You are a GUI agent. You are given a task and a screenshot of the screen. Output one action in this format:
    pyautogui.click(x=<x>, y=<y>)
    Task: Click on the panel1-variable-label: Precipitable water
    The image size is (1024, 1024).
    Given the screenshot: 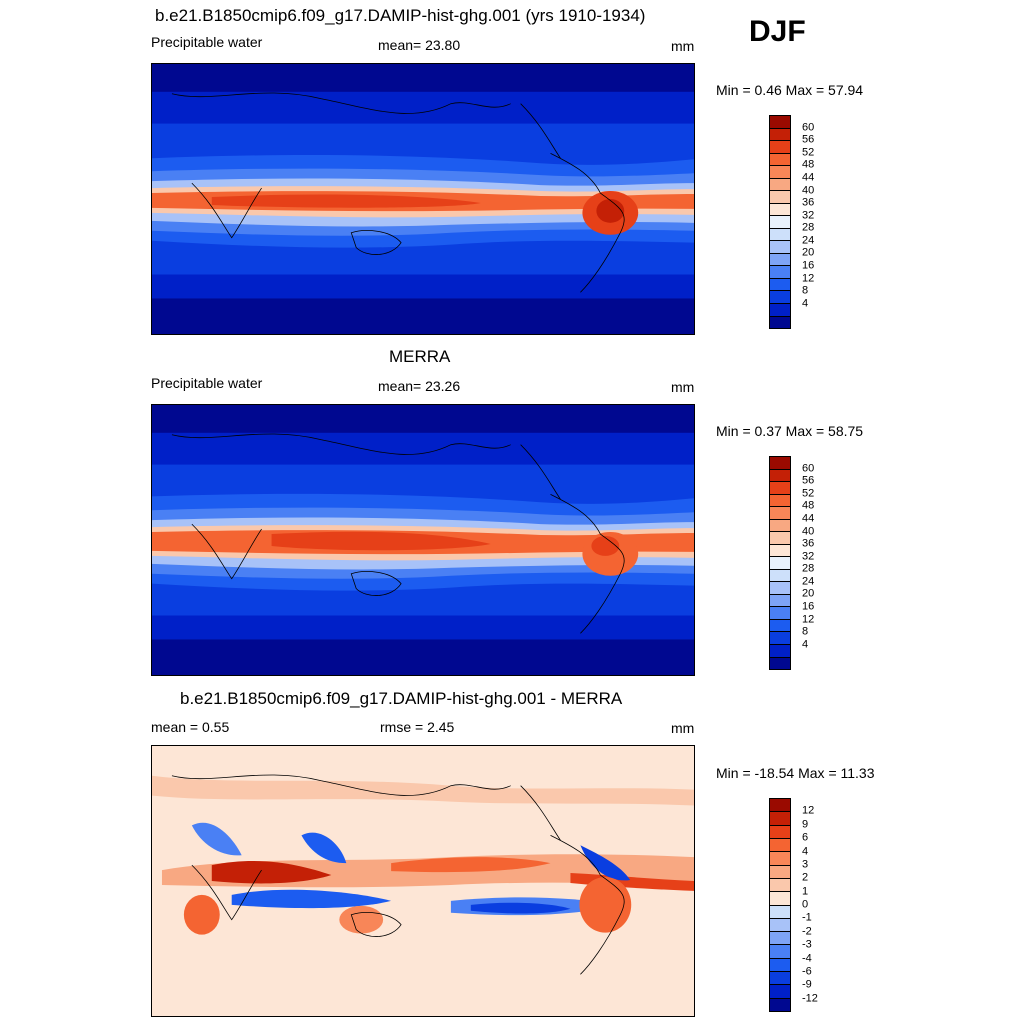 What is the action you would take?
    pyautogui.click(x=207, y=42)
    